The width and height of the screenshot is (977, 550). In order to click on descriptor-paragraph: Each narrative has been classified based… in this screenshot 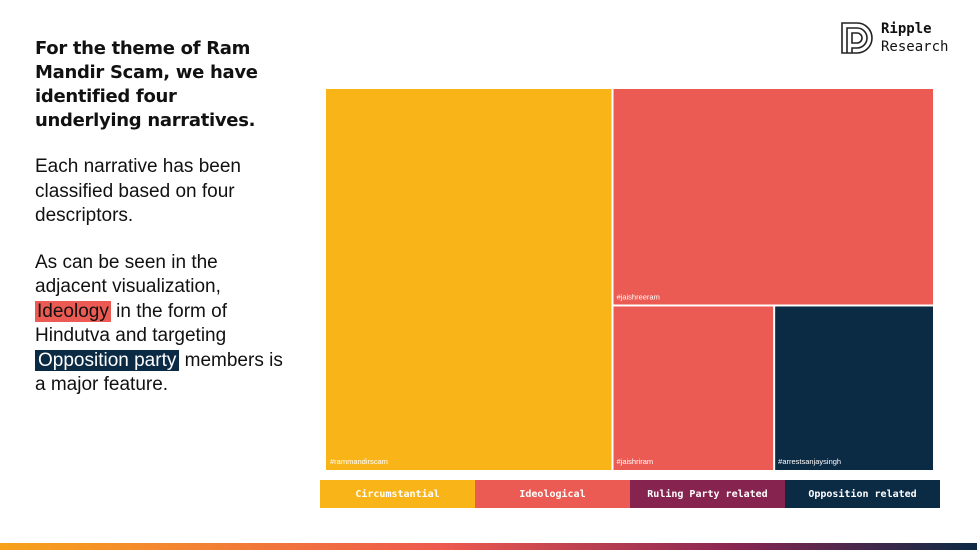, I will do `click(138, 191)`.